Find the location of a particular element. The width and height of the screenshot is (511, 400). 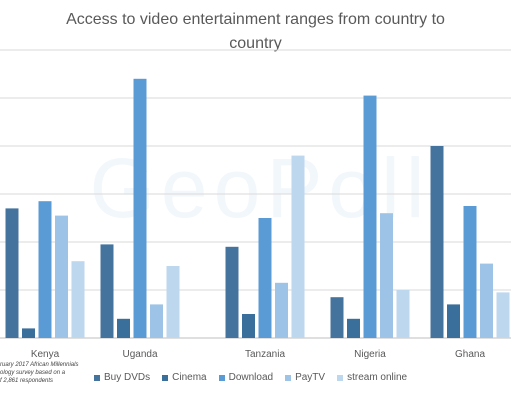

bar-nigeria-stream-online is located at coordinates (403, 314).